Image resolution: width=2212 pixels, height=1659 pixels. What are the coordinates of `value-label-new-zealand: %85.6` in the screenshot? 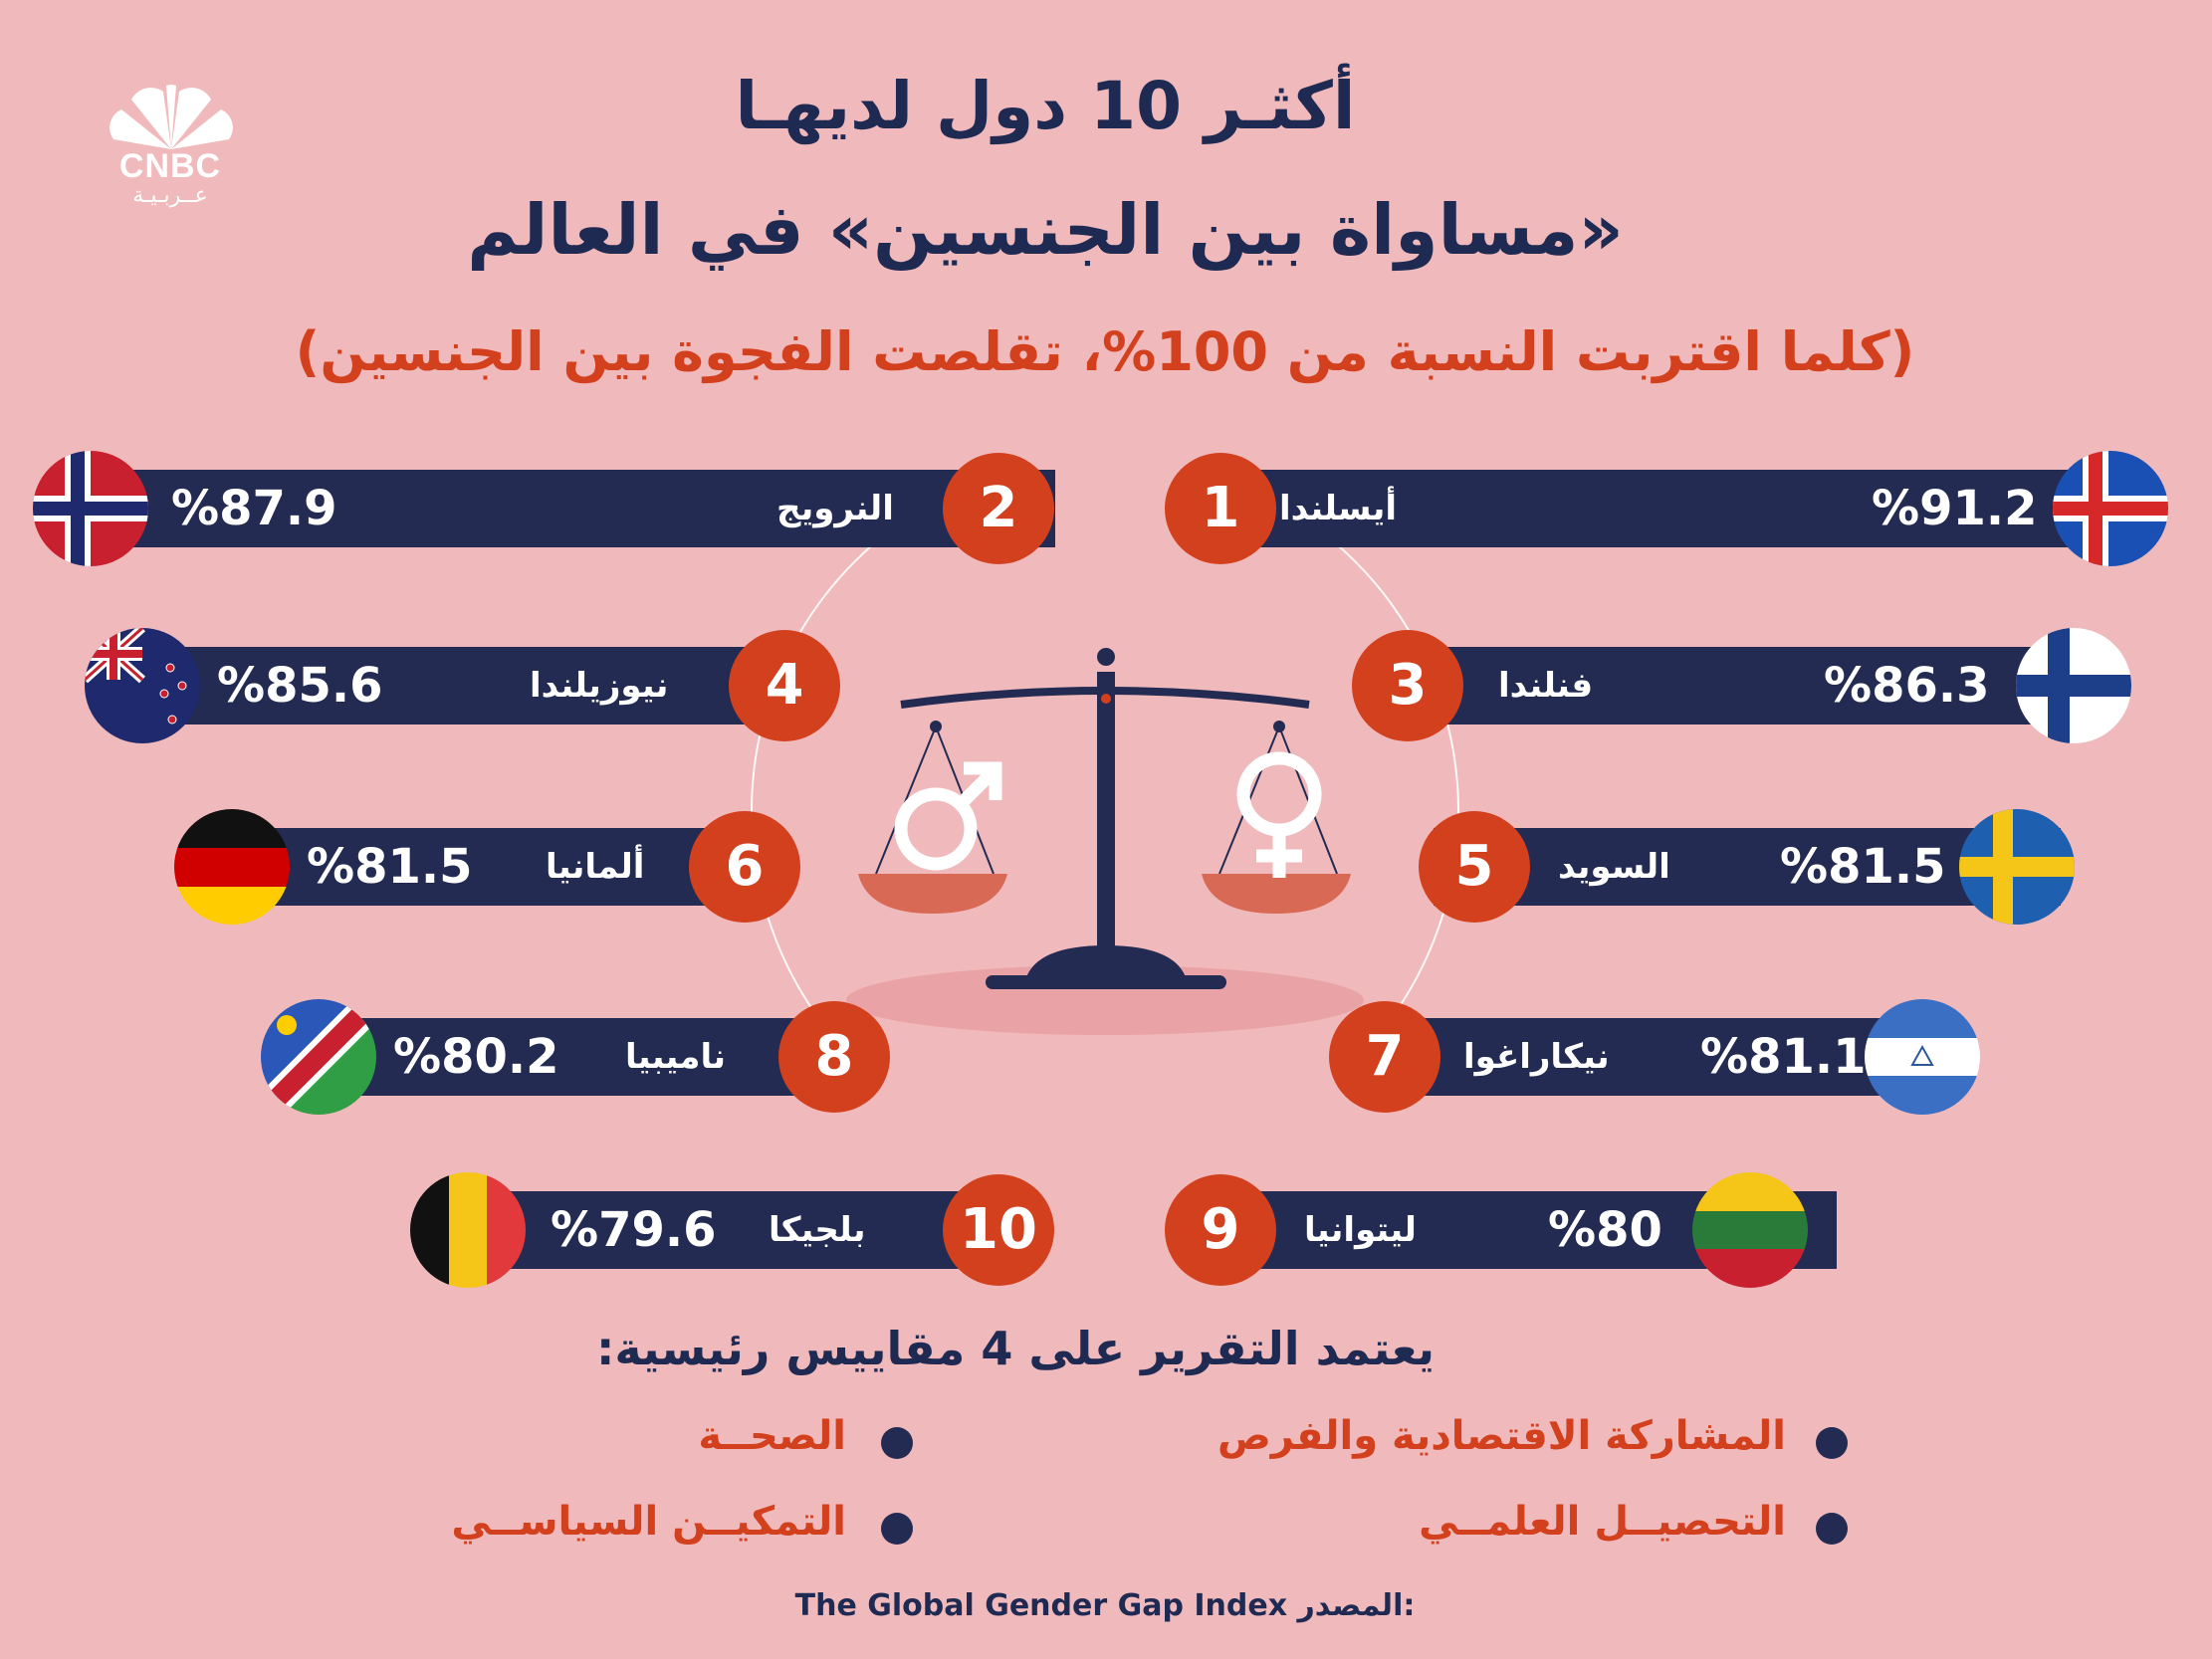 It's located at (300, 686).